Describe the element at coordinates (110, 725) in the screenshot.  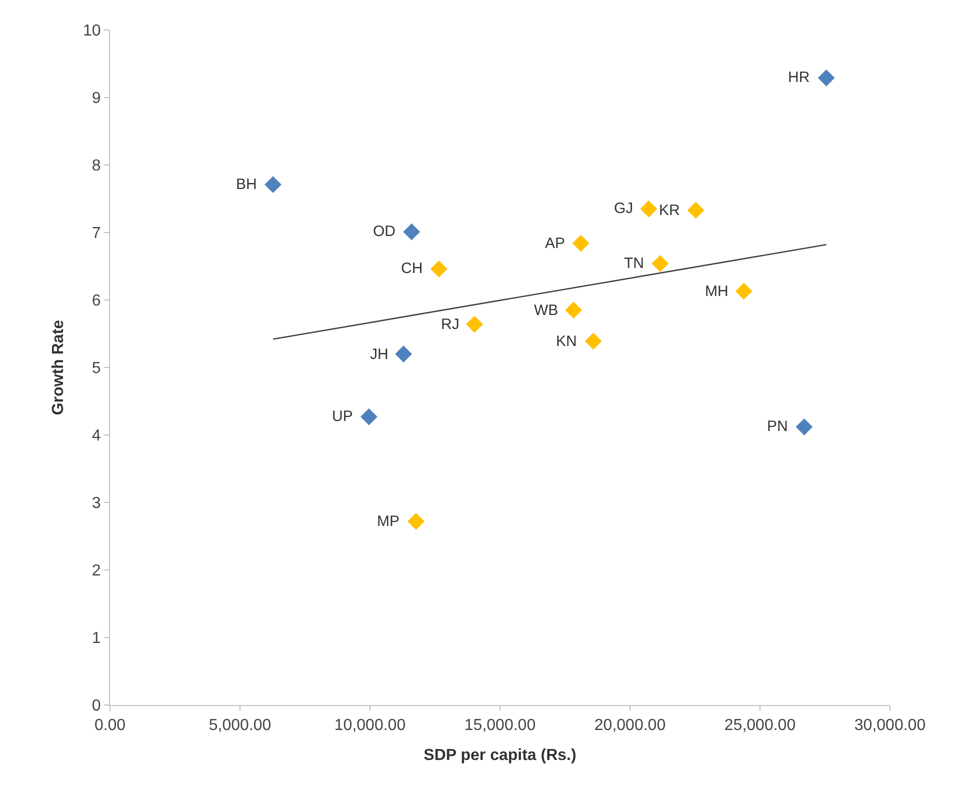
I see `x-tick-label: 0.00` at that location.